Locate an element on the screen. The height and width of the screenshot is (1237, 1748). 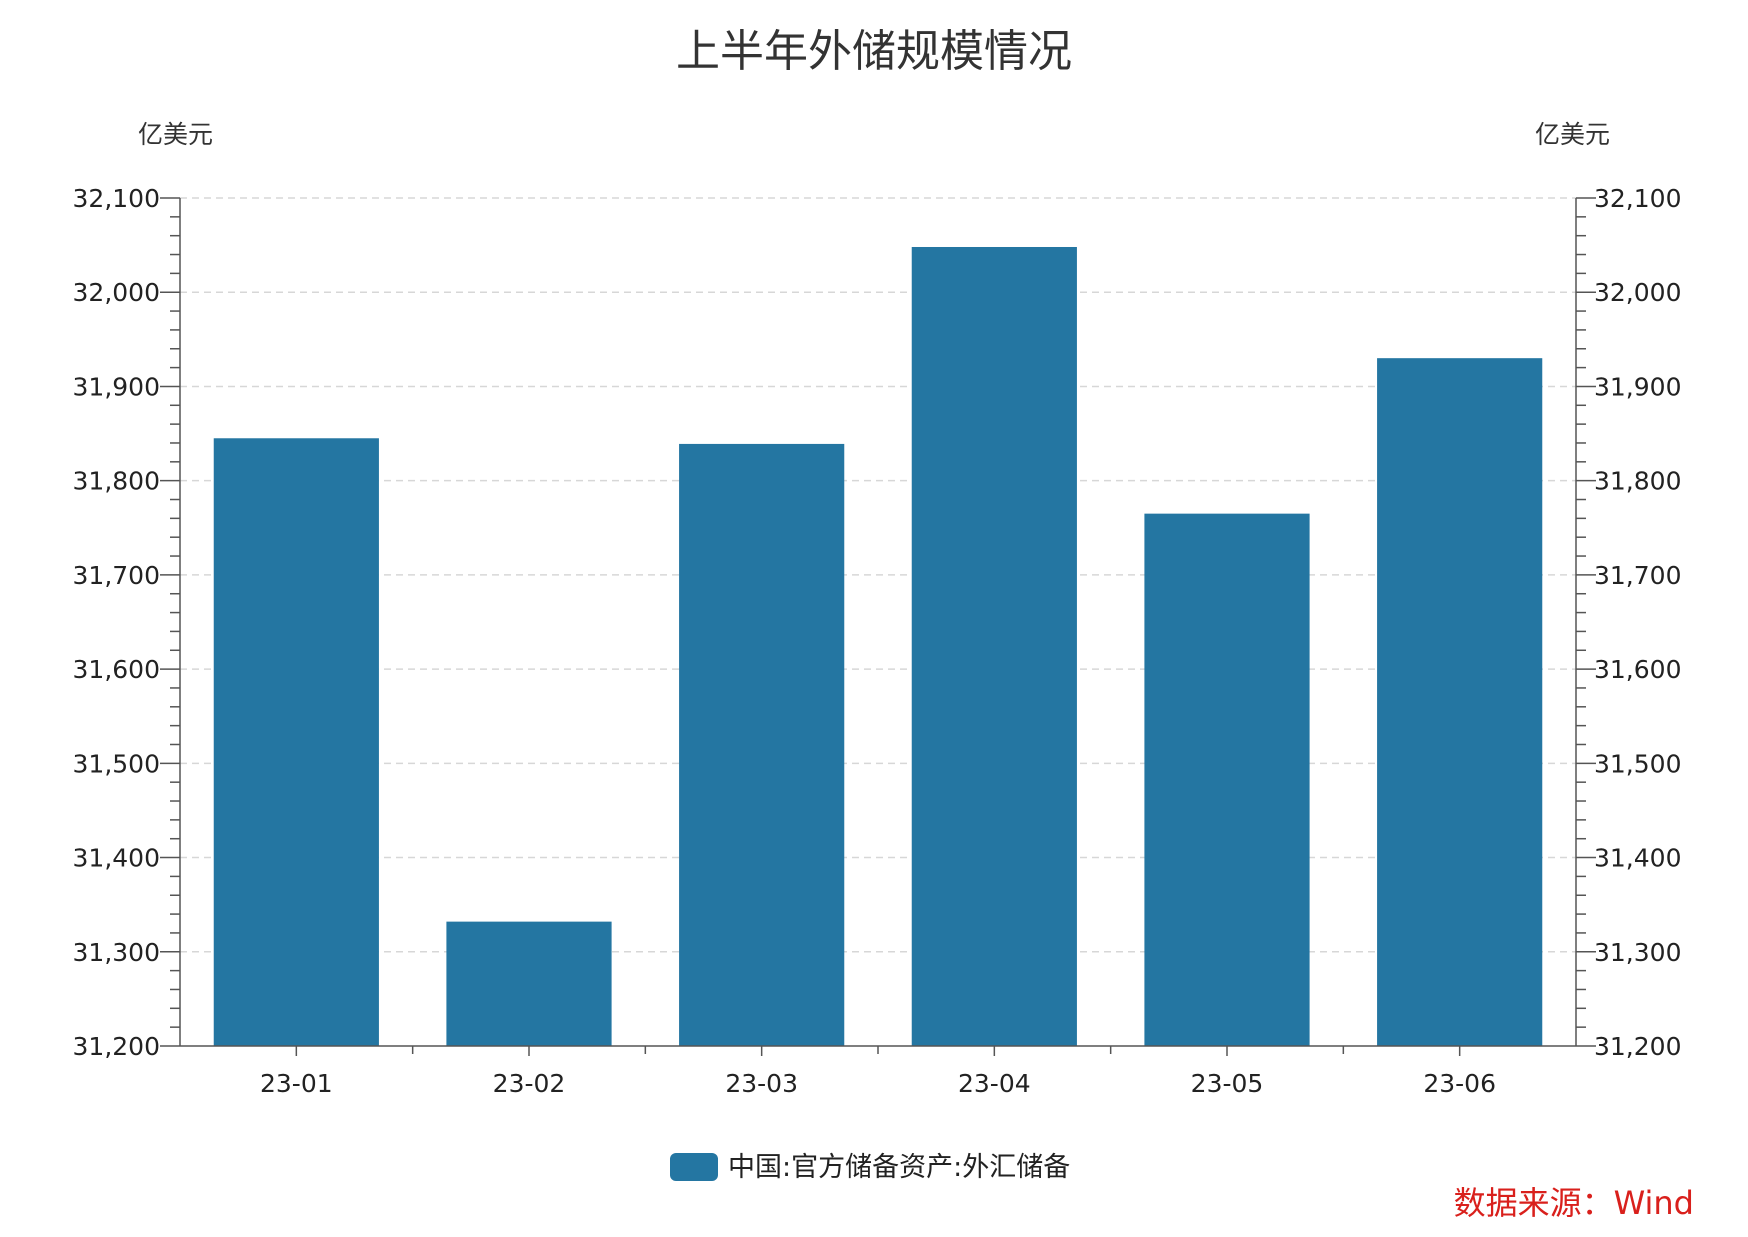
x-tick-label: 23-02 is located at coordinates (529, 1083).